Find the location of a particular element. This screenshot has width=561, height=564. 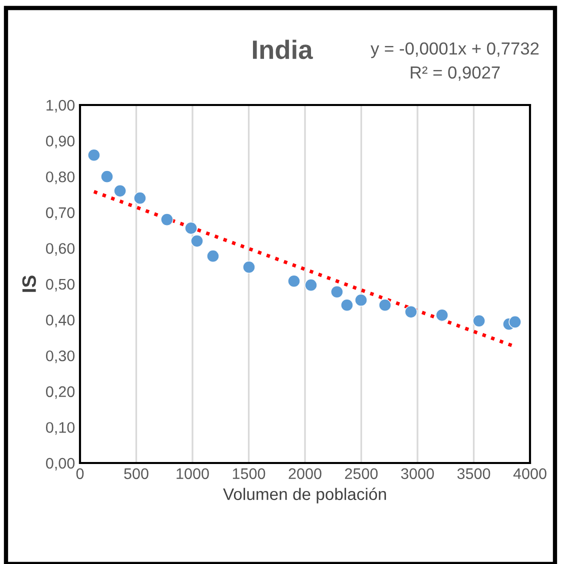

y-tick-label: 0,30 is located at coordinates (60, 357).